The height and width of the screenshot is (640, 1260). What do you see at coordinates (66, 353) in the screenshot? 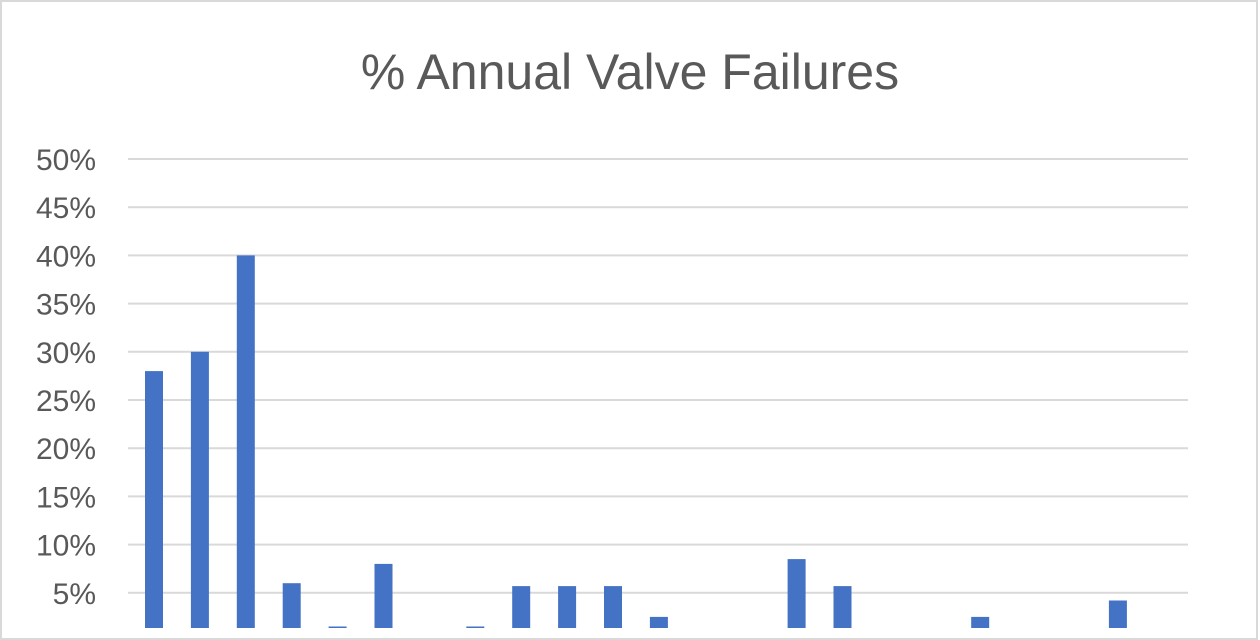
I see `y-tick-label: 30%` at bounding box center [66, 353].